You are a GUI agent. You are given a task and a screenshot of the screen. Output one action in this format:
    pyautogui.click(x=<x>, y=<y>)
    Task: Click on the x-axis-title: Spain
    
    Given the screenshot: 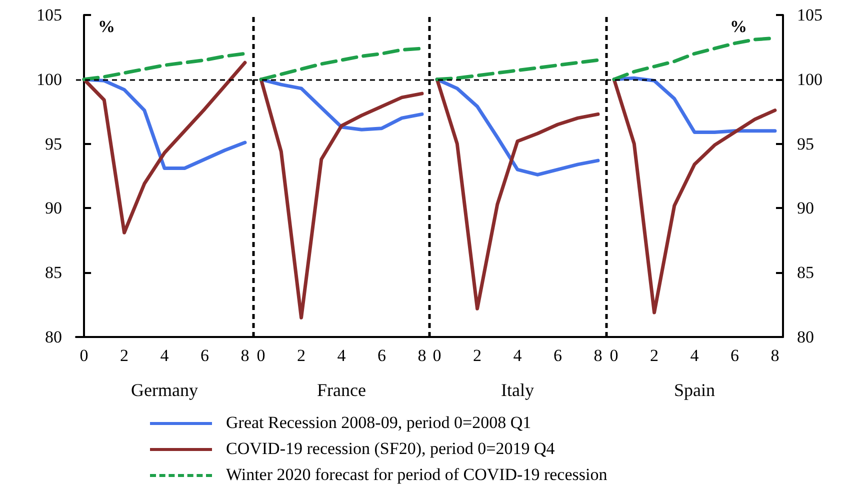 What is the action you would take?
    pyautogui.click(x=694, y=390)
    